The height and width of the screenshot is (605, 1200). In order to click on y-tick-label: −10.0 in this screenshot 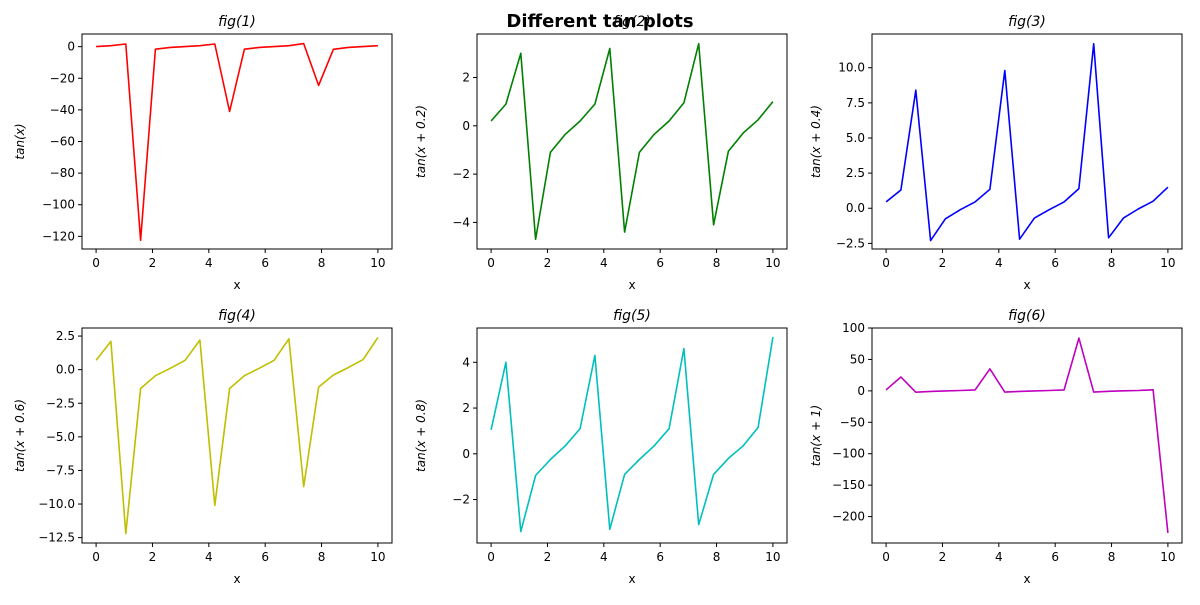, I will do `click(56, 504)`.